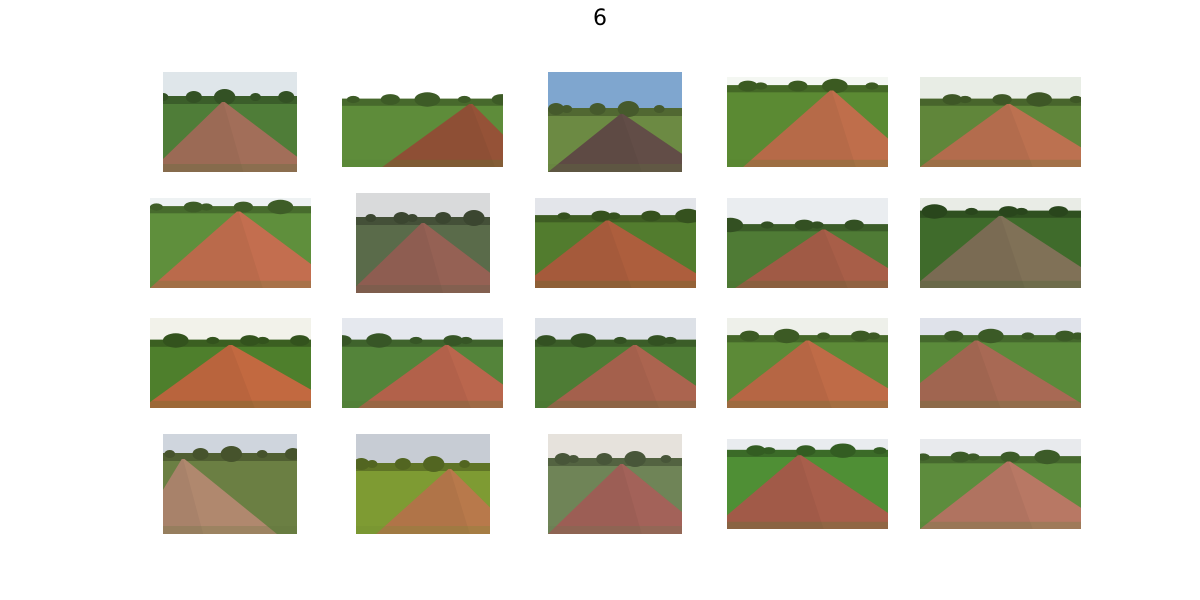  What do you see at coordinates (442, 135) in the screenshot?
I see `dirt-road` at bounding box center [442, 135].